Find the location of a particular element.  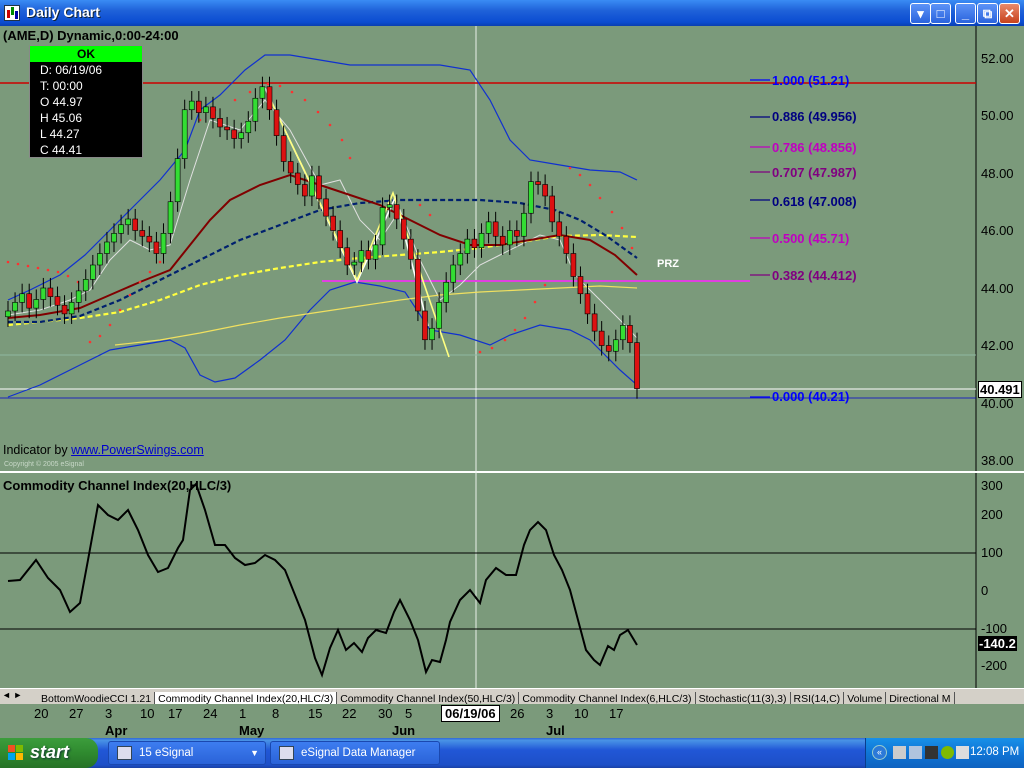

price-label: 44.00 is located at coordinates (997, 288).